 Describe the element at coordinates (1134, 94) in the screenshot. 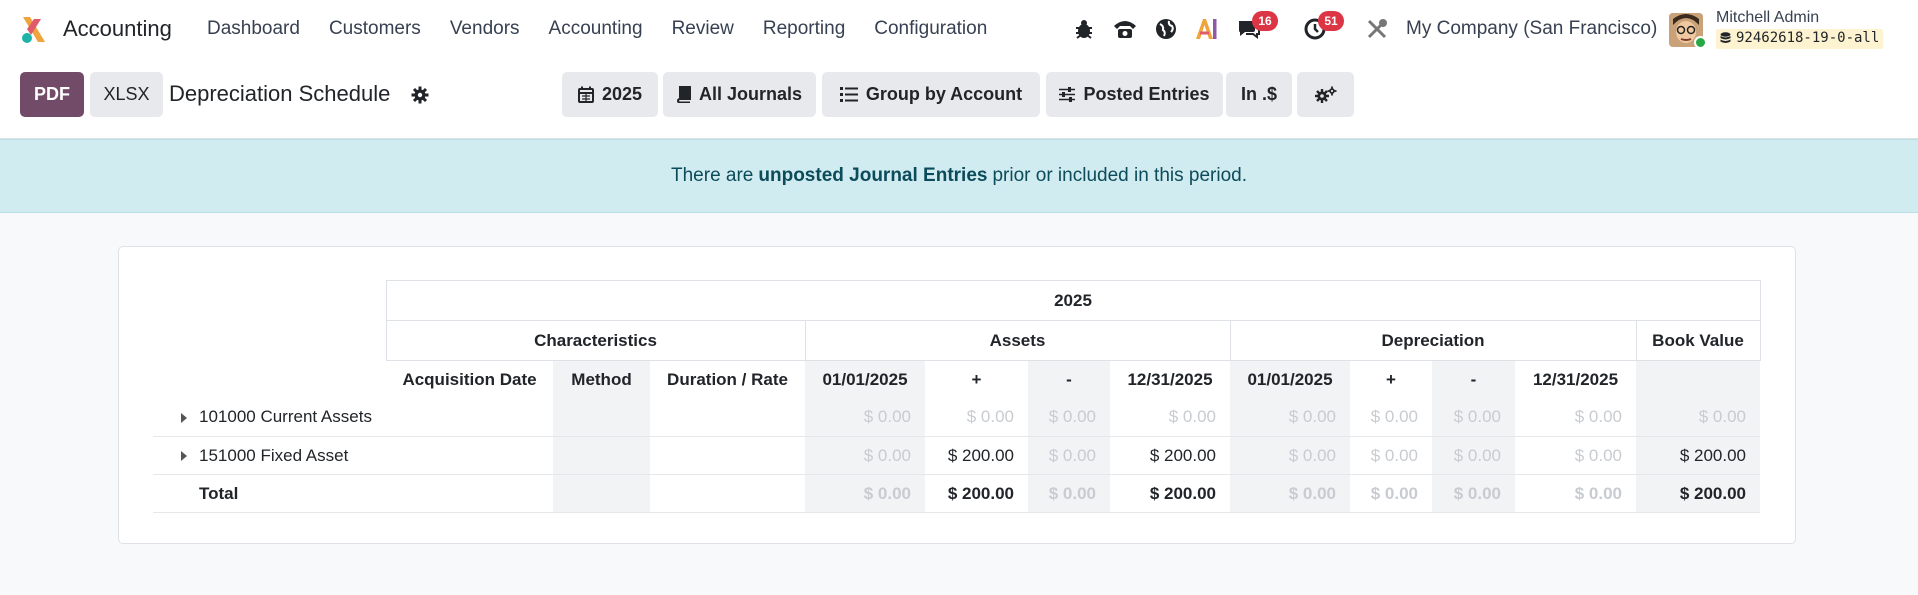

I see `posted-entries-button: Posted Entries` at that location.